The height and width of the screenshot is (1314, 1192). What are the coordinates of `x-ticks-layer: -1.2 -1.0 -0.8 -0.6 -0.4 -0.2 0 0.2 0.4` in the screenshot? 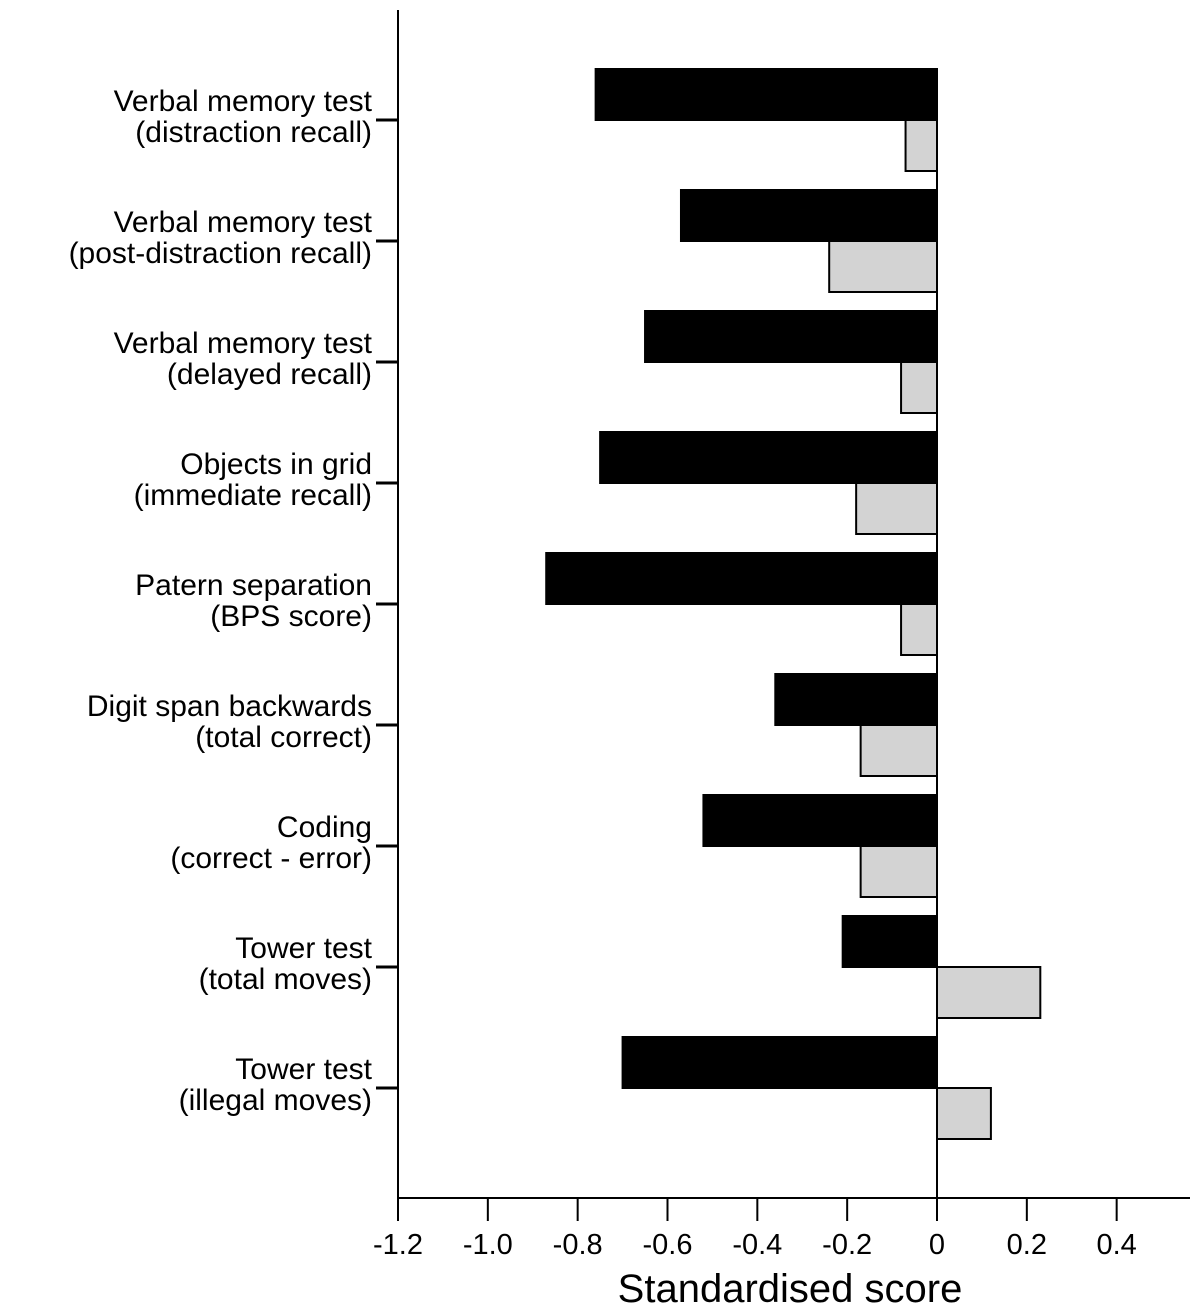 It's located at (755, 1229).